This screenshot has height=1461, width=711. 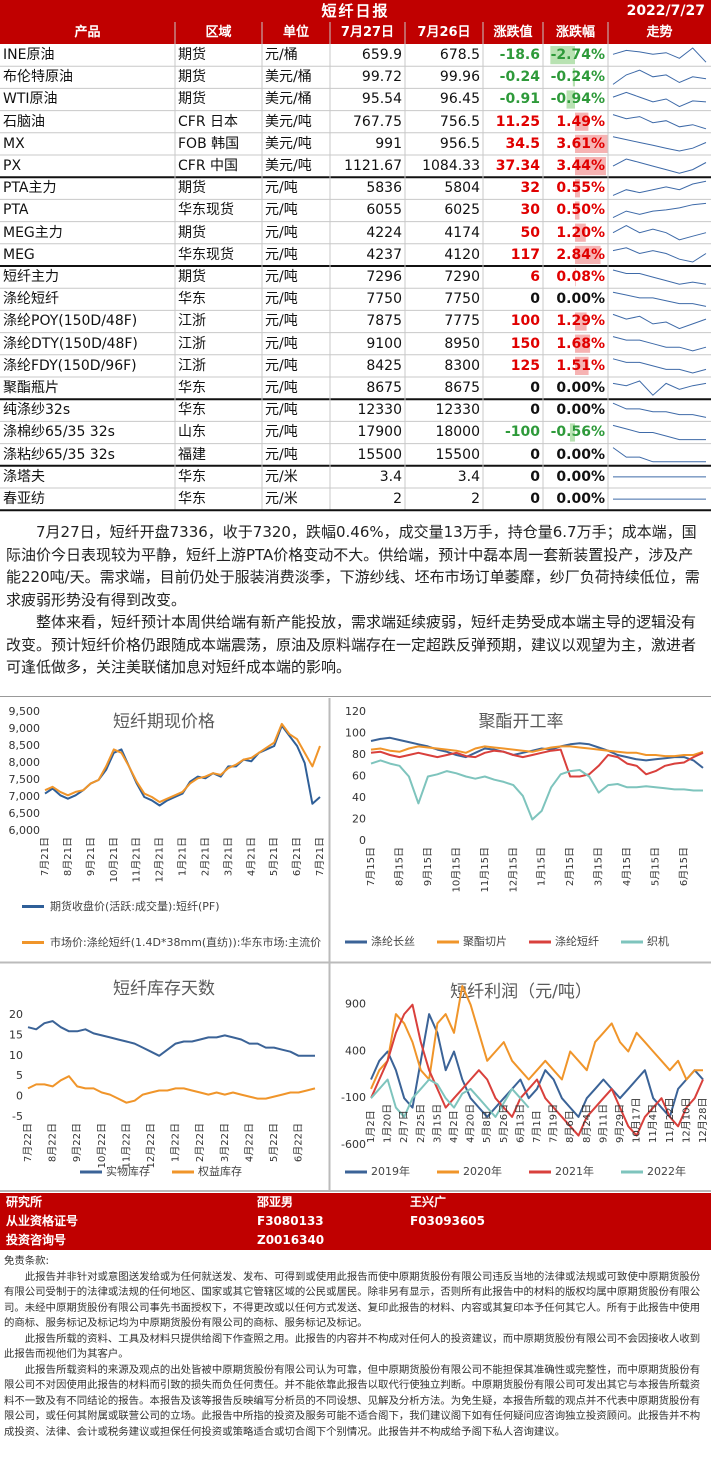 What do you see at coordinates (192, 432) in the screenshot?
I see `table-cell: 山东` at bounding box center [192, 432].